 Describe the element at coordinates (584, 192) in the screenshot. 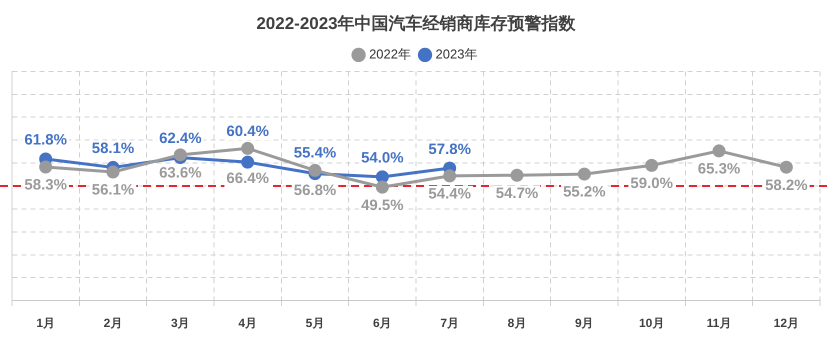

I see `data-label: 55.2%` at that location.